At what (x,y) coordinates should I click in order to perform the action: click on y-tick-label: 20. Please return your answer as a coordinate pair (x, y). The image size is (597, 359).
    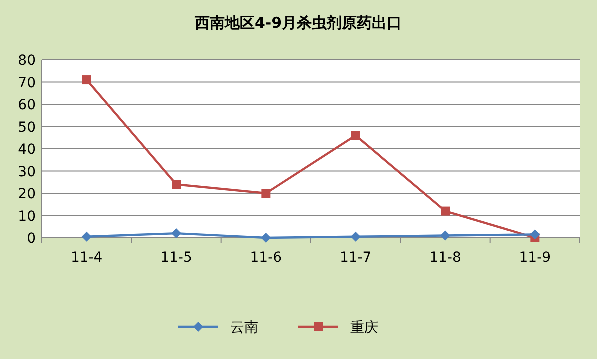
    Looking at the image, I should click on (27, 194).